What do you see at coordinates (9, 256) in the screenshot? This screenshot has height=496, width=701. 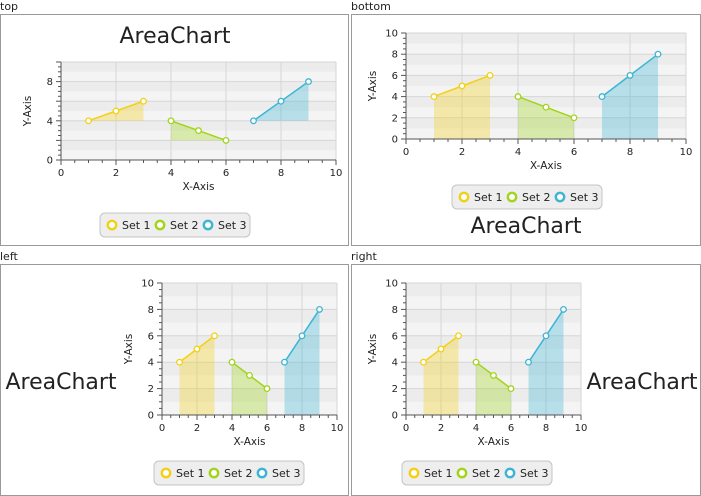 I see `panel-label: left` at bounding box center [9, 256].